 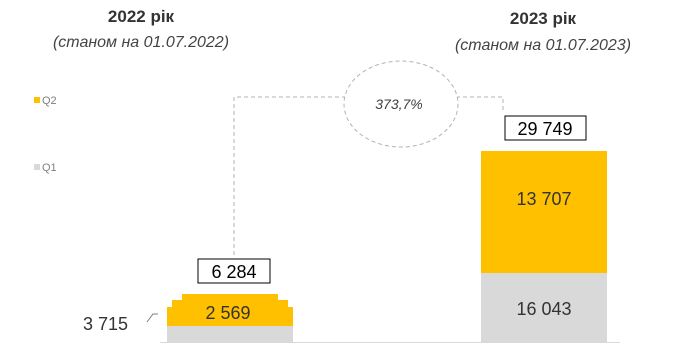 I want to click on legend: Q2 Q1, so click(x=45, y=134).